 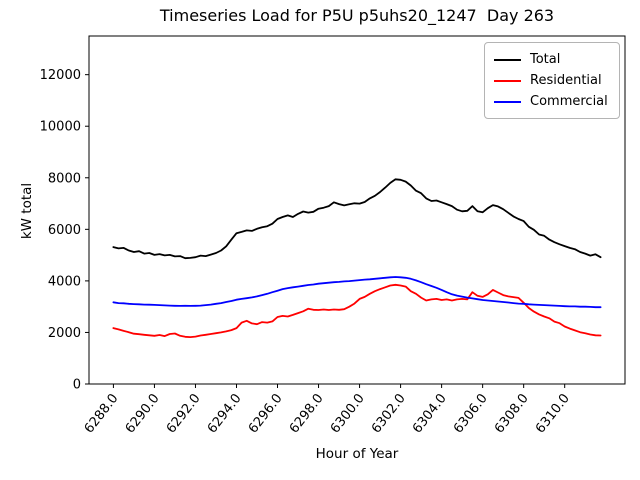 What do you see at coordinates (143, 413) in the screenshot?
I see `x-tick-label: 6290.0` at bounding box center [143, 413].